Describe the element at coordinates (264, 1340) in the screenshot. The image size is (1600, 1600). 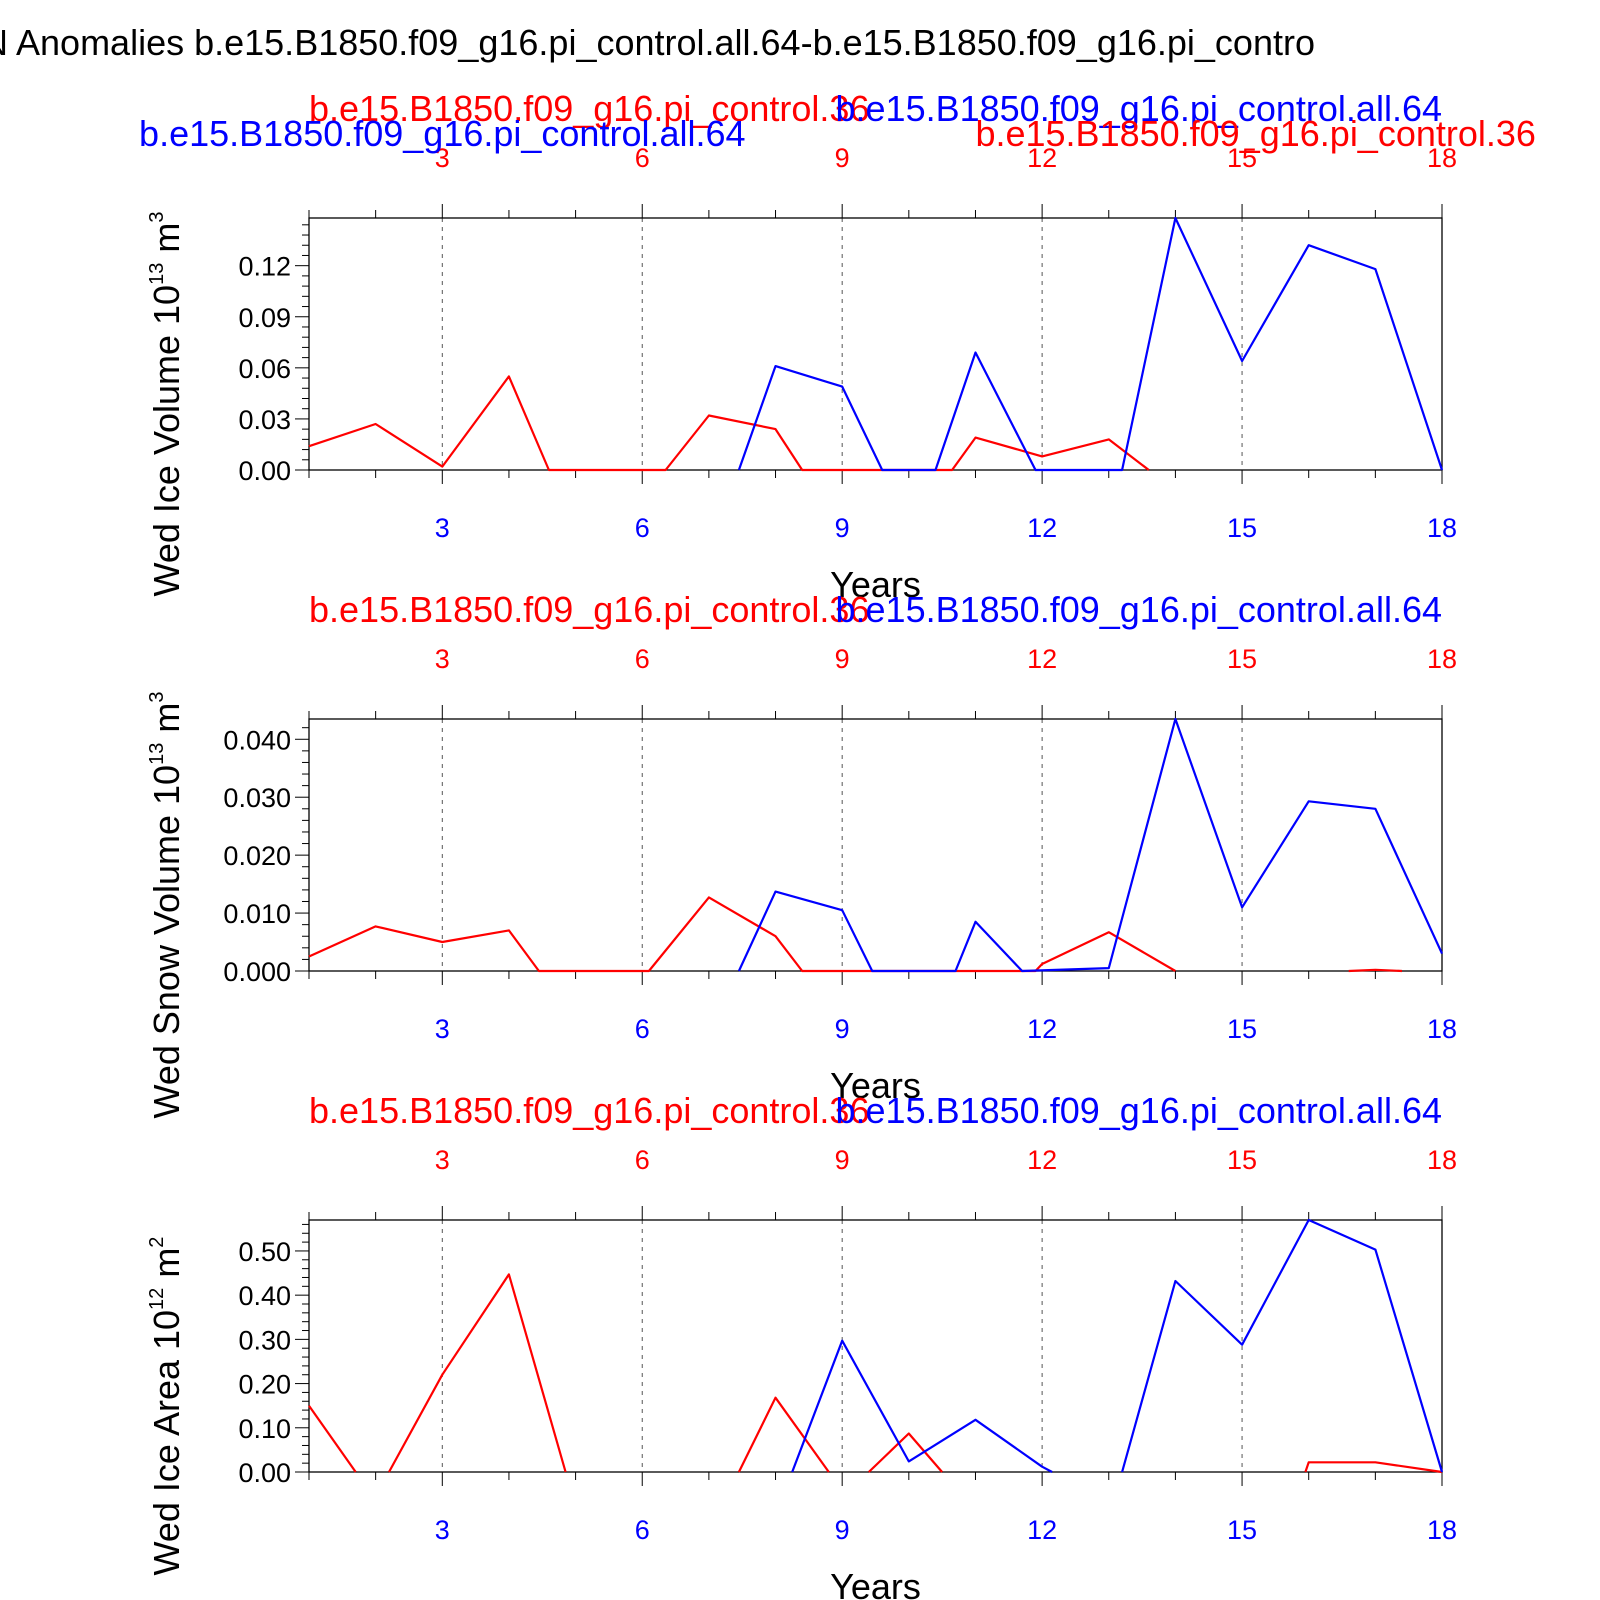
I see `y-tick-label: 0.30` at that location.